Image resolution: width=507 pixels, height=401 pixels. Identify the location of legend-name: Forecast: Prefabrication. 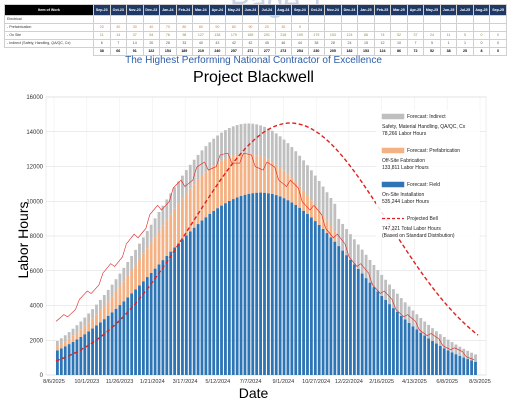
(433, 151).